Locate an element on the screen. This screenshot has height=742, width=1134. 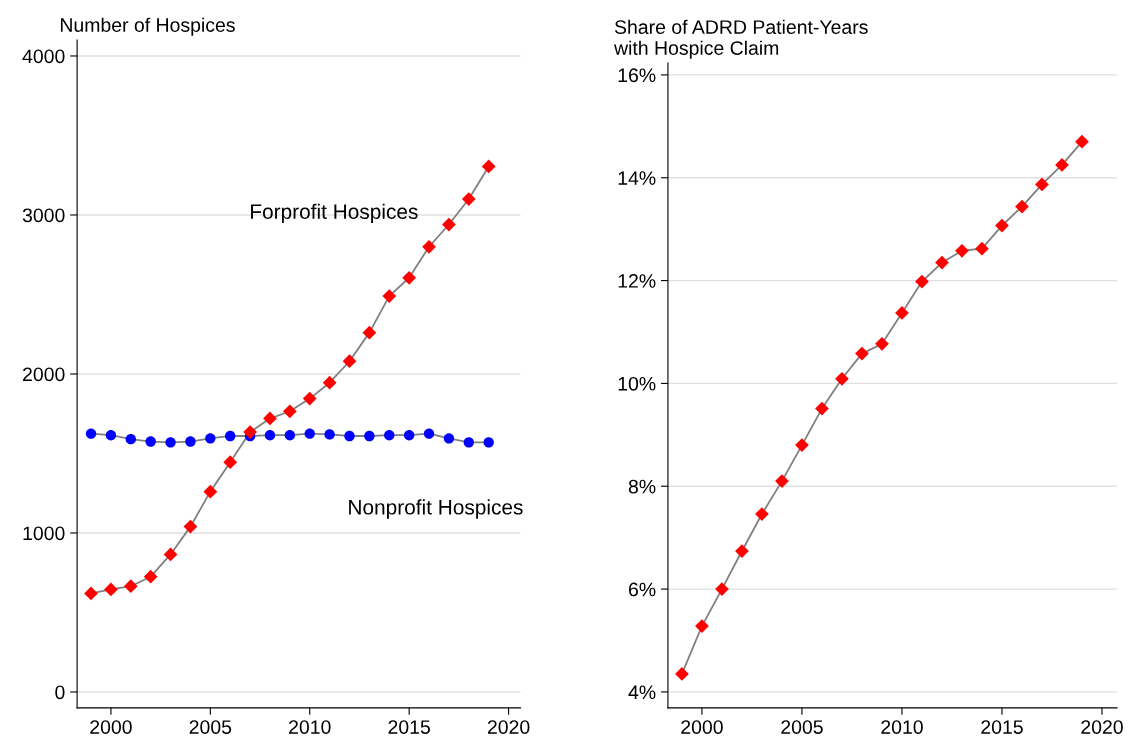
y-tick-label: 14% is located at coordinates (637, 178).